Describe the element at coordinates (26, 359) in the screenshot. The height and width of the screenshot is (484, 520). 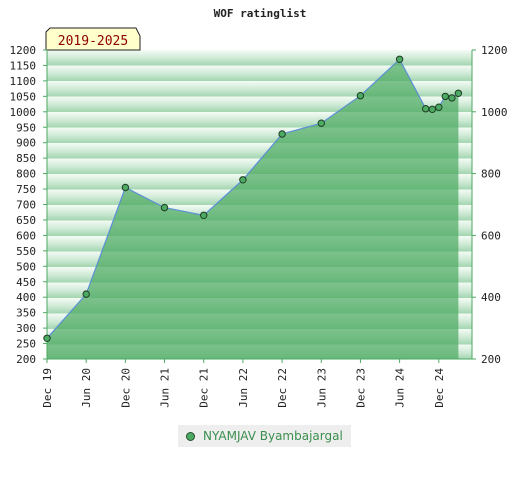
I see `y-tick-label-left: 200` at that location.